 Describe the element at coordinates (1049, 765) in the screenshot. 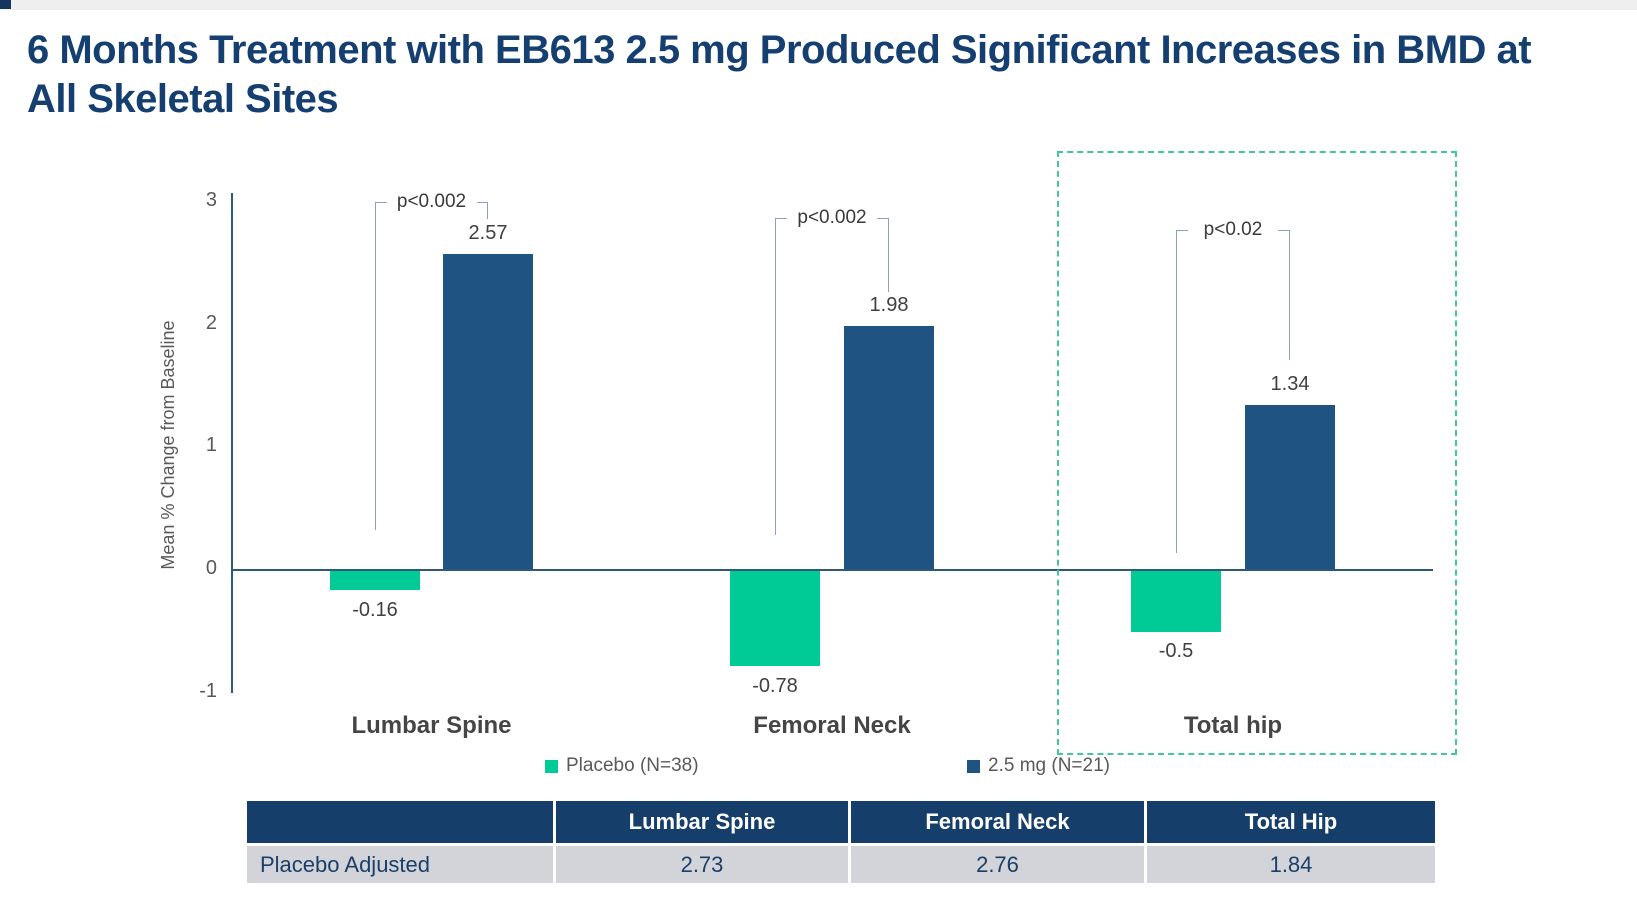

I see `legend-label-treatment: 2.5 mg (N=21)` at that location.